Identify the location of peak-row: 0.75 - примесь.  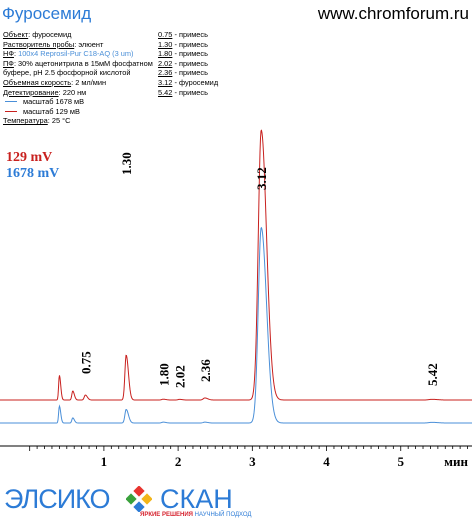
(183, 34).